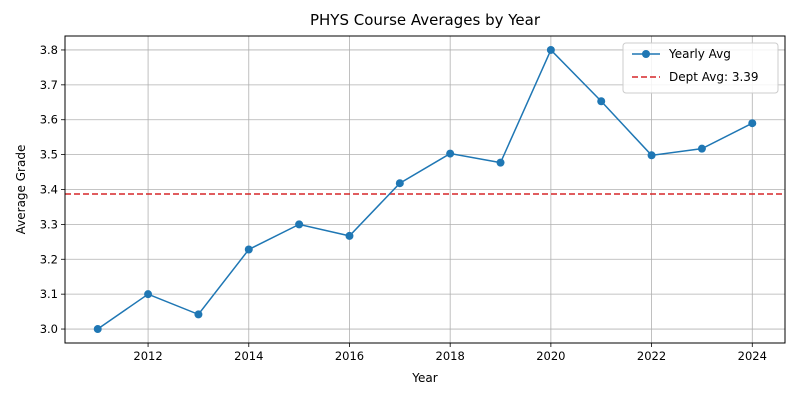 This screenshot has width=800, height=400. I want to click on y-axis-ticks: 3.0 3.1 3.2 3.3 3.4 3.5 3.6 3.7 3.8, so click(52, 189).